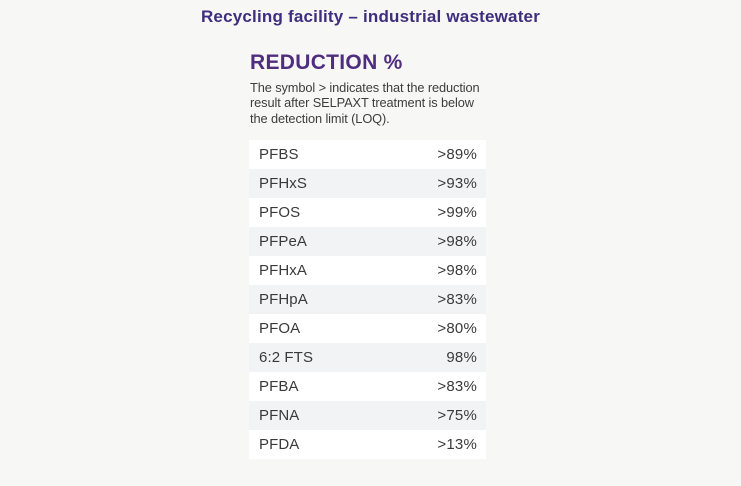 The height and width of the screenshot is (486, 741). What do you see at coordinates (326, 62) in the screenshot?
I see `reduction-heading: REDUCTION %` at bounding box center [326, 62].